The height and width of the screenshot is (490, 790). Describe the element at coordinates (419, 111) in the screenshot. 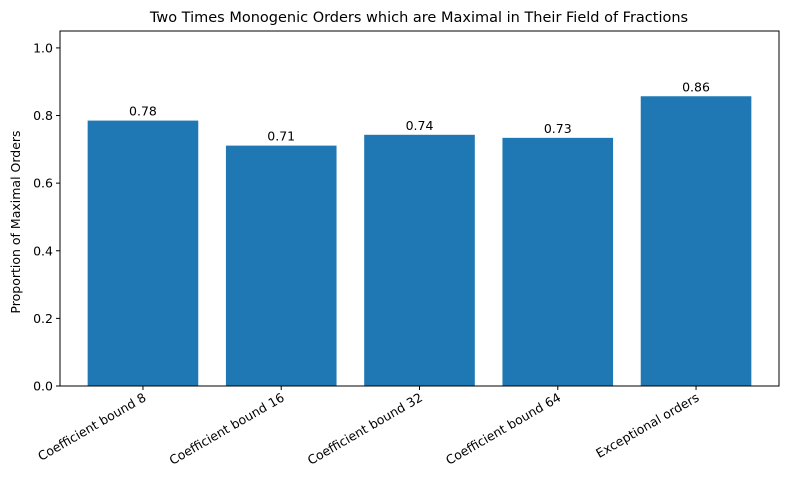

I see `bar-labels-group: 0.78 0.71 0.74 0.73 0.86` at that location.